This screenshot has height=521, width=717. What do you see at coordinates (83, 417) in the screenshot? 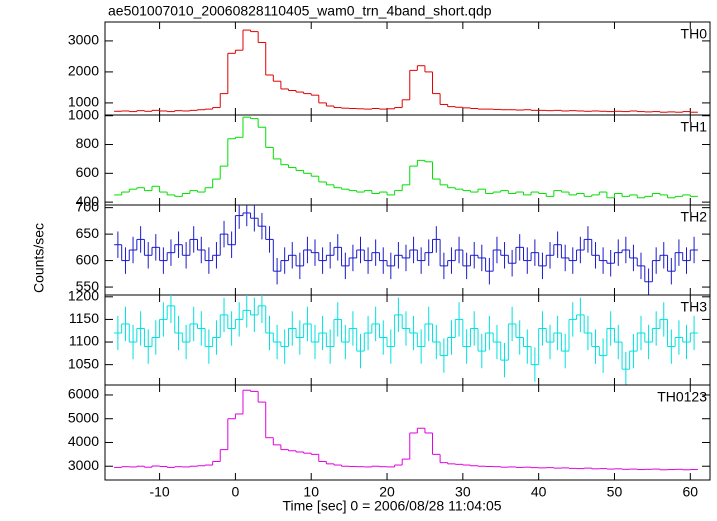
I see `y-tick-label: 5000` at bounding box center [83, 417].